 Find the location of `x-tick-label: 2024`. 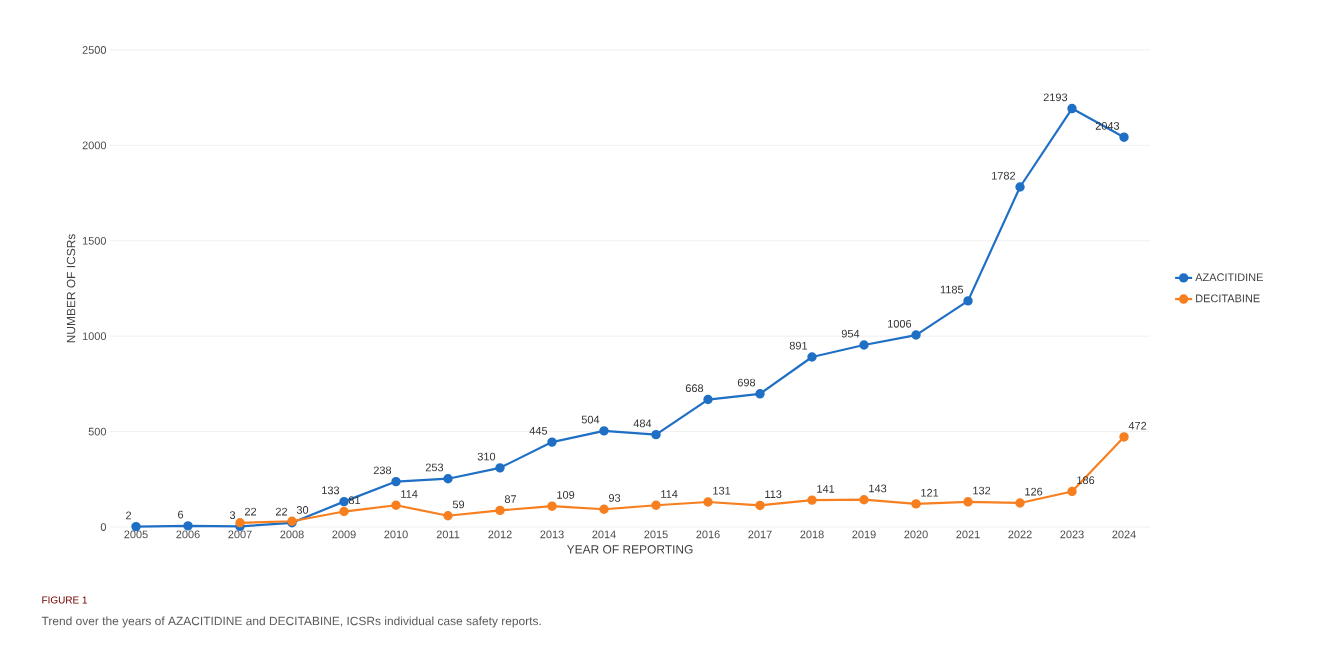

x-tick-label: 2024 is located at coordinates (1124, 534).